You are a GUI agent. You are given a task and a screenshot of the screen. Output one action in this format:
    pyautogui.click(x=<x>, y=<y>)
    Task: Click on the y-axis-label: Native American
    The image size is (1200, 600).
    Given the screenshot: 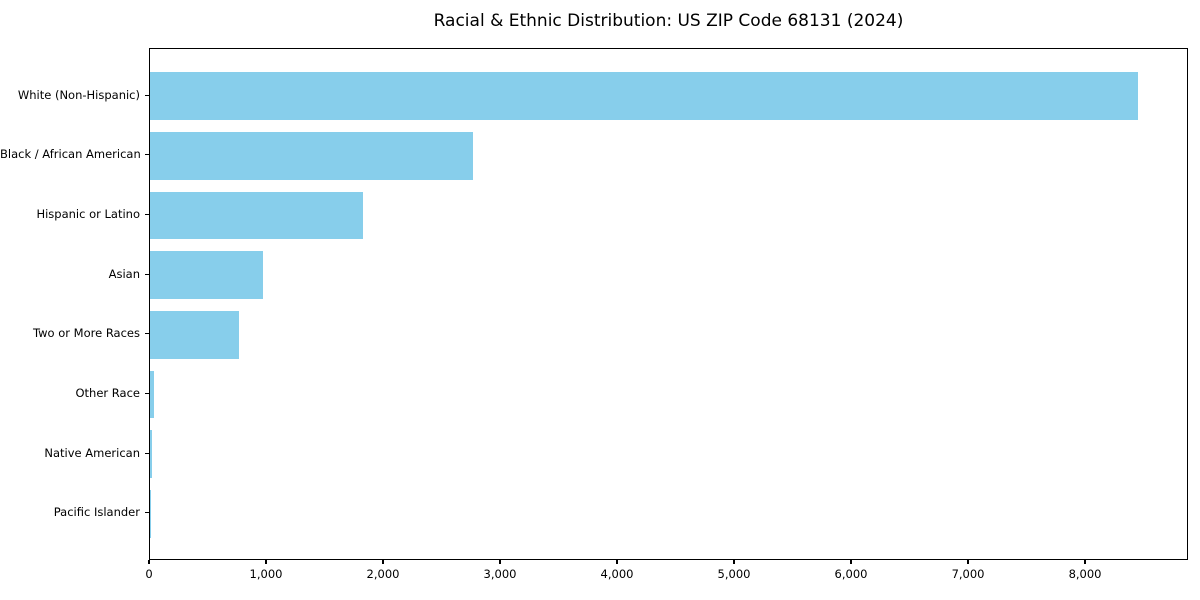 What is the action you would take?
    pyautogui.click(x=92, y=452)
    